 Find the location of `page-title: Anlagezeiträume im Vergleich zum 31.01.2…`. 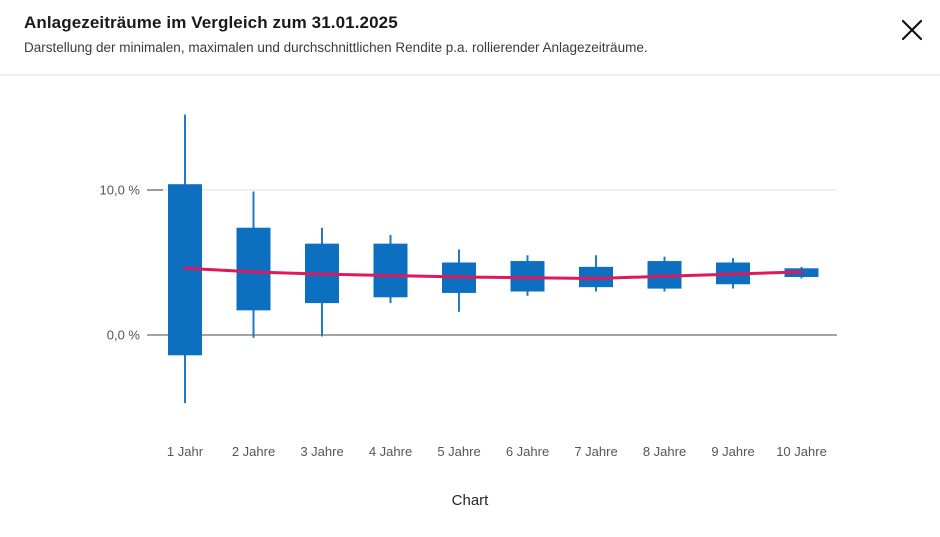

page-title: Anlagezeiträume im Vergleich zum 31.01.2… is located at coordinates (211, 22).